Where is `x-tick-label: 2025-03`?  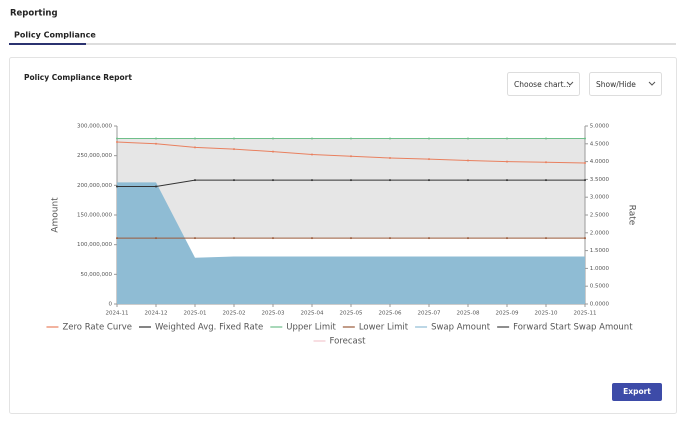 x-tick-label: 2025-03 is located at coordinates (273, 314).